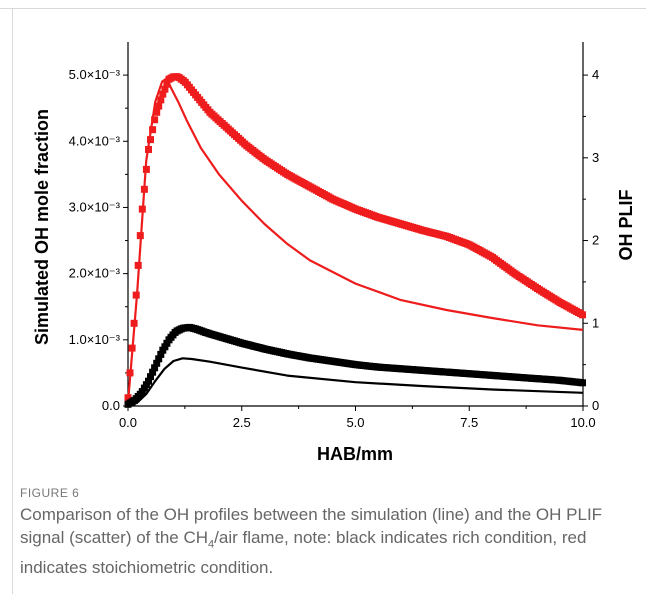  I want to click on x-tick-label: 2.5, so click(242, 422).